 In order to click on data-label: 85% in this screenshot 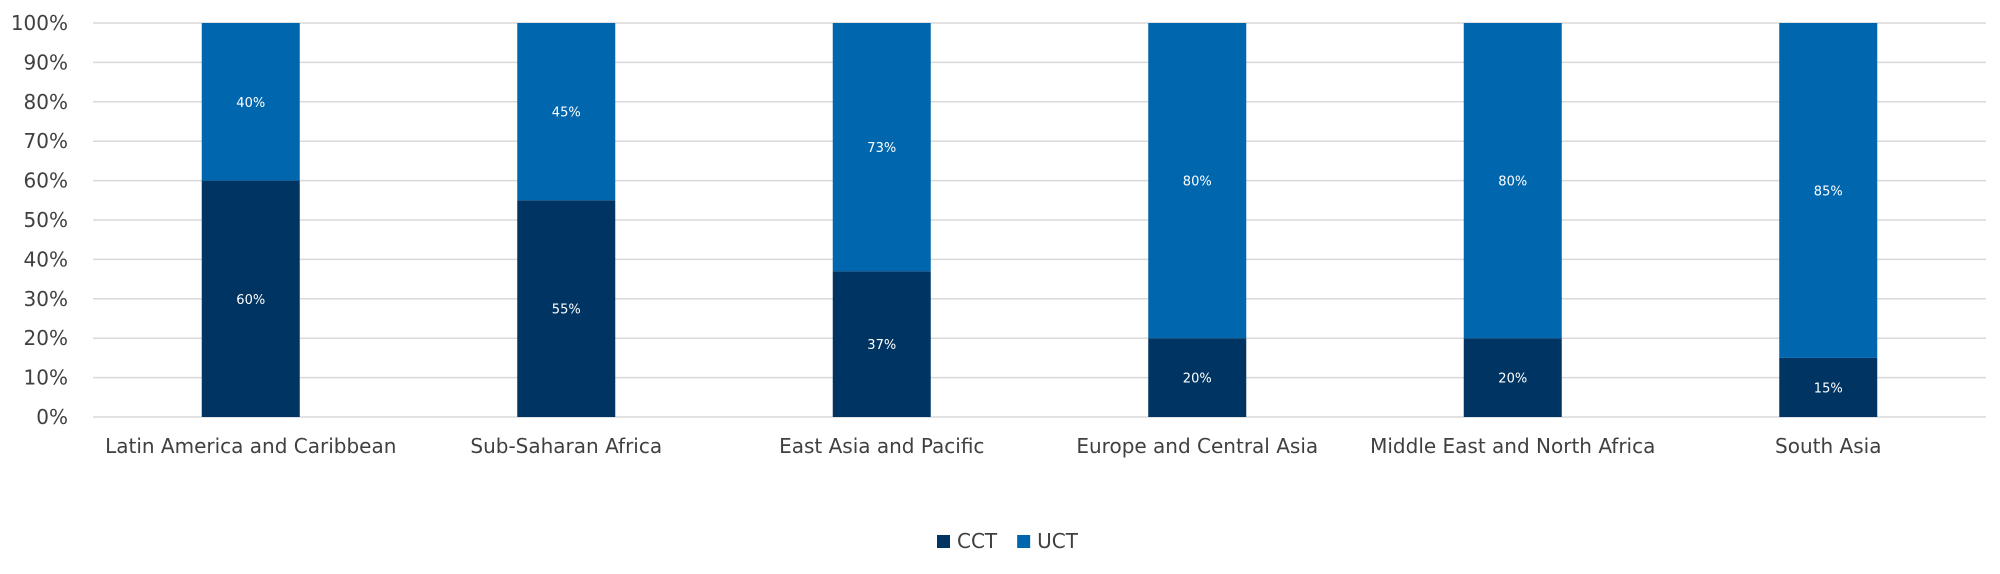, I will do `click(1828, 191)`.